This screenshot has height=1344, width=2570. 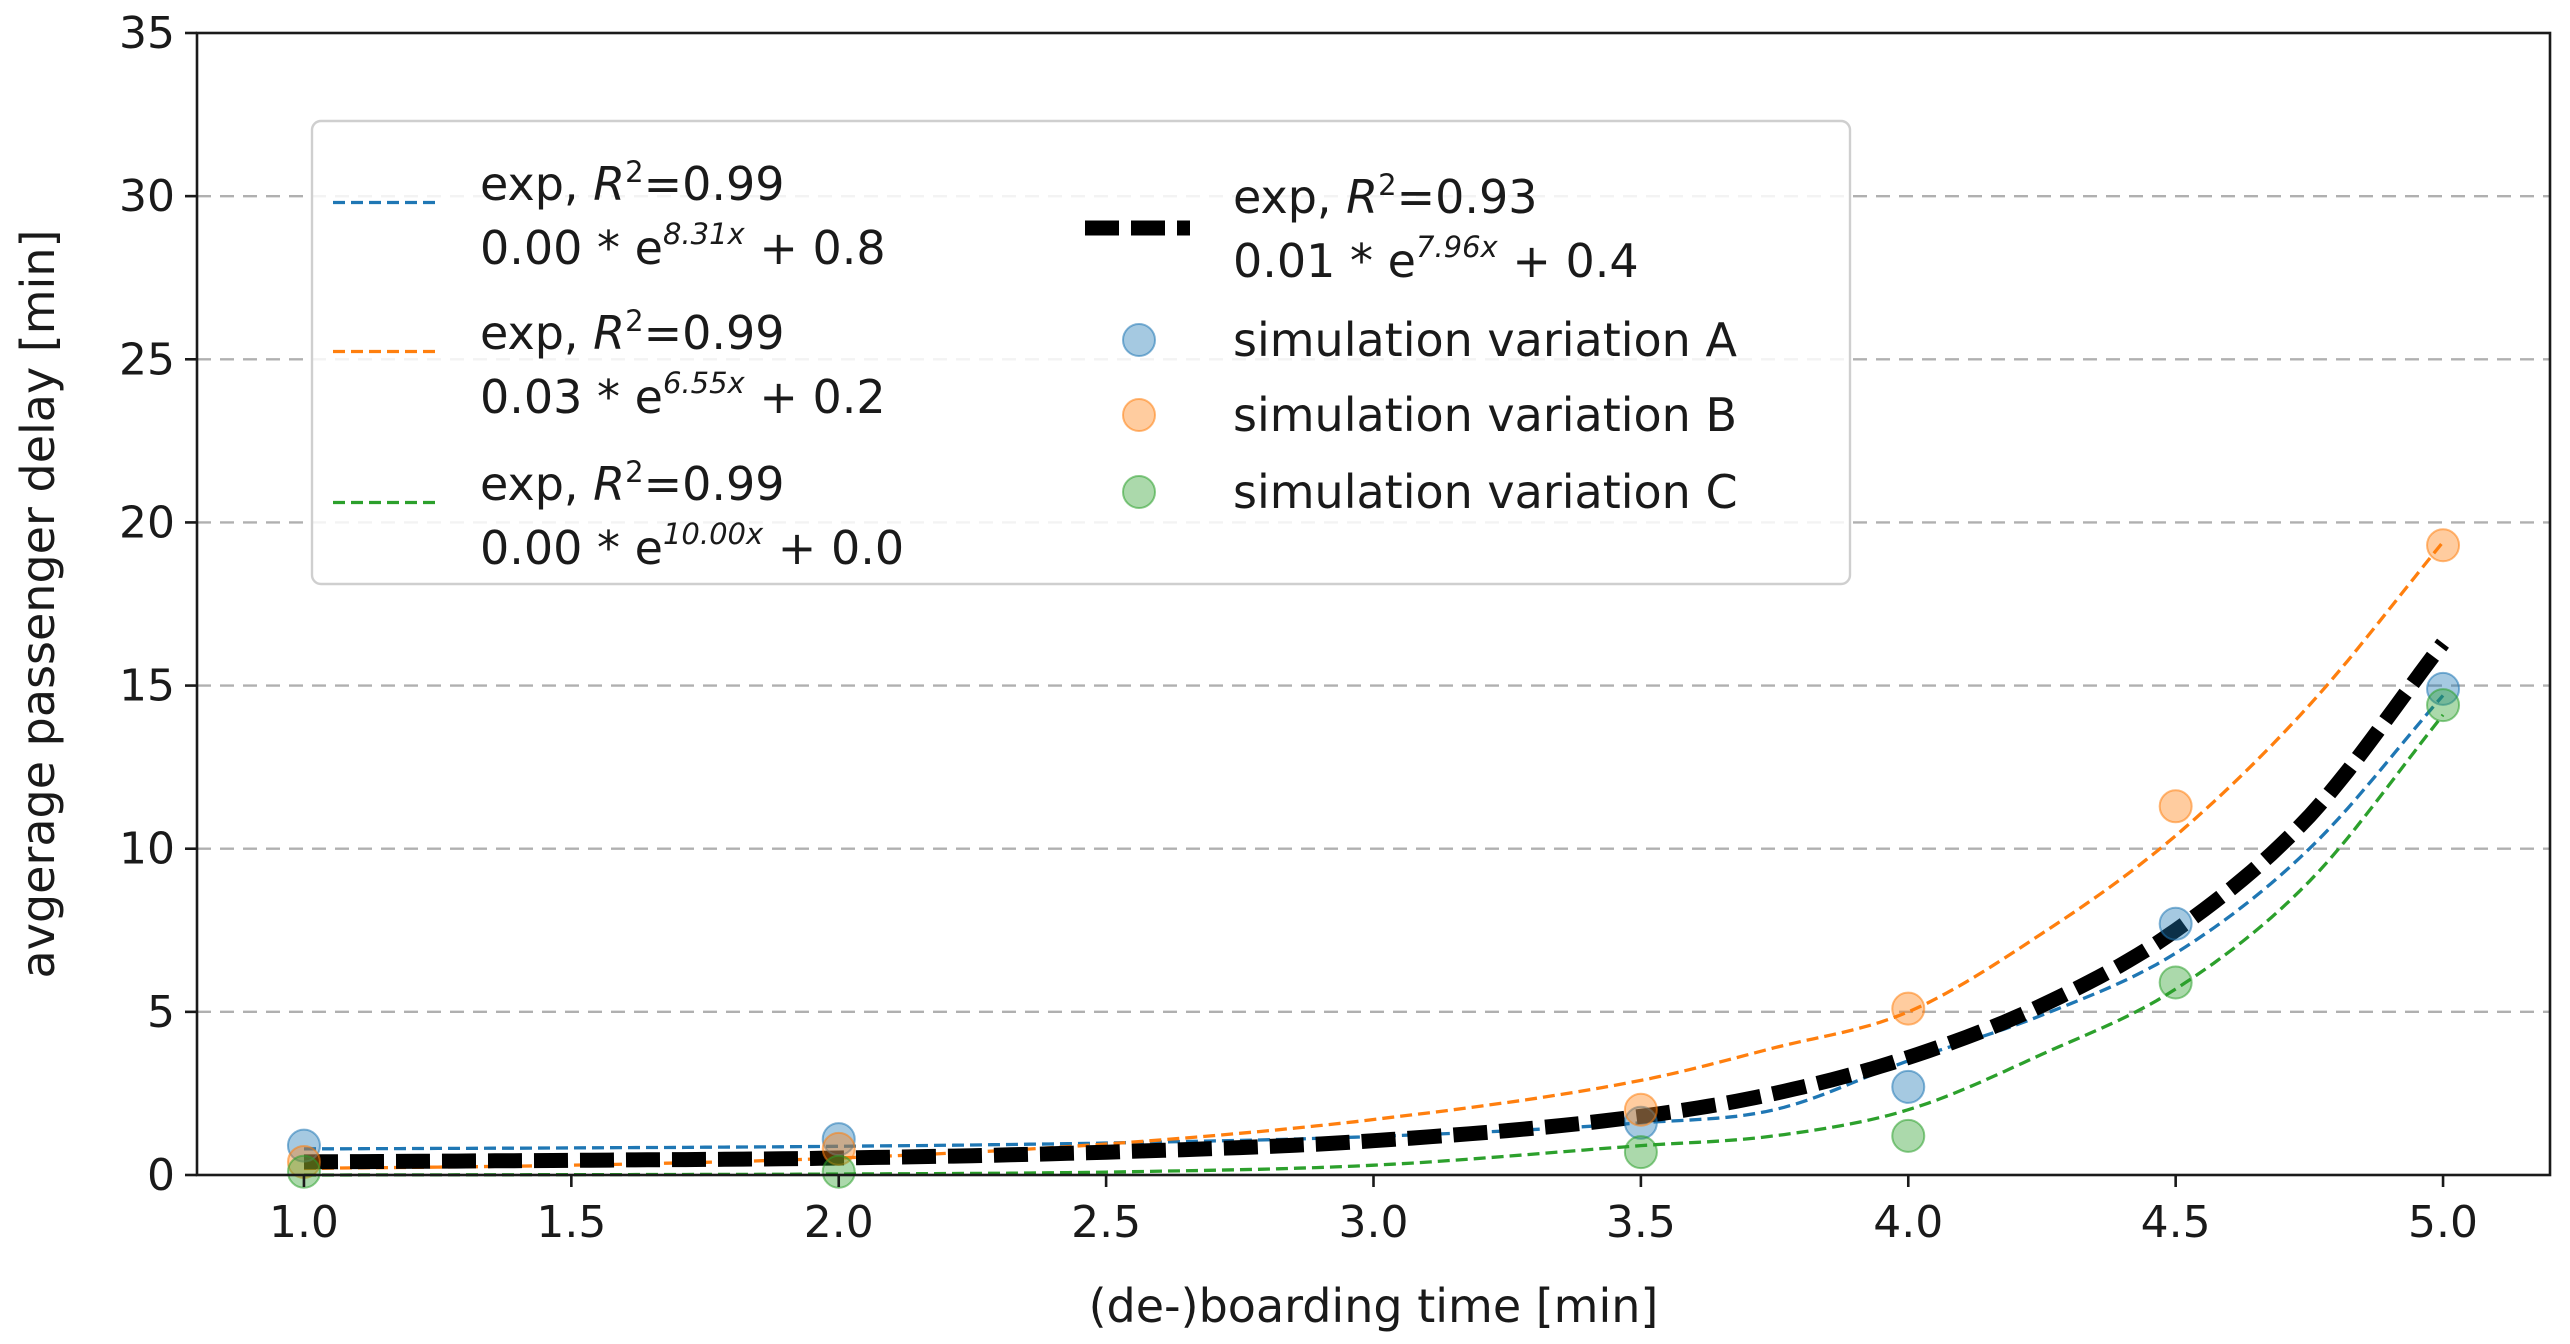 I want to click on legend-sim-c-label: simulation variation C, so click(x=1485, y=492).